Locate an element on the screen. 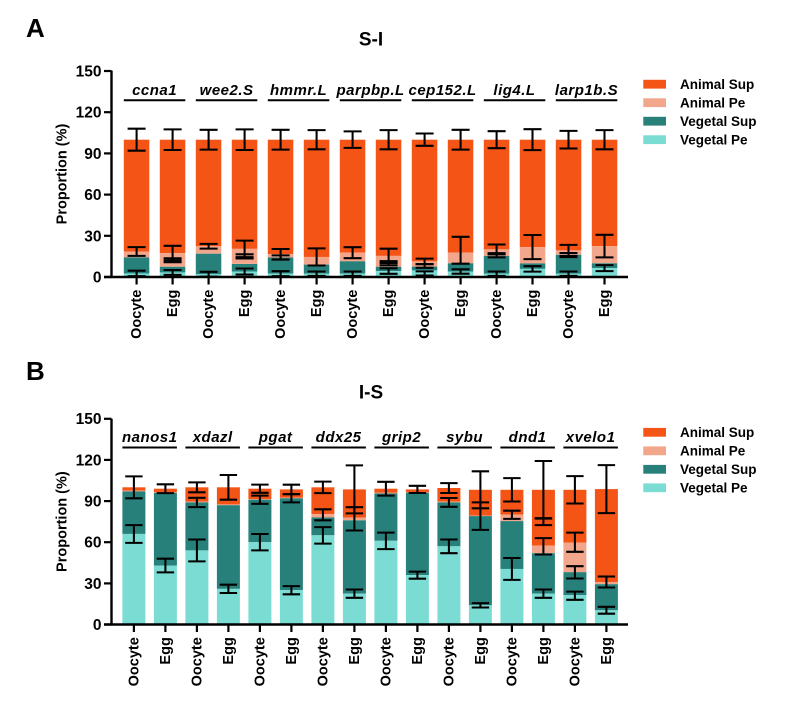  svg-text: cep152.L is located at coordinates (442, 90).